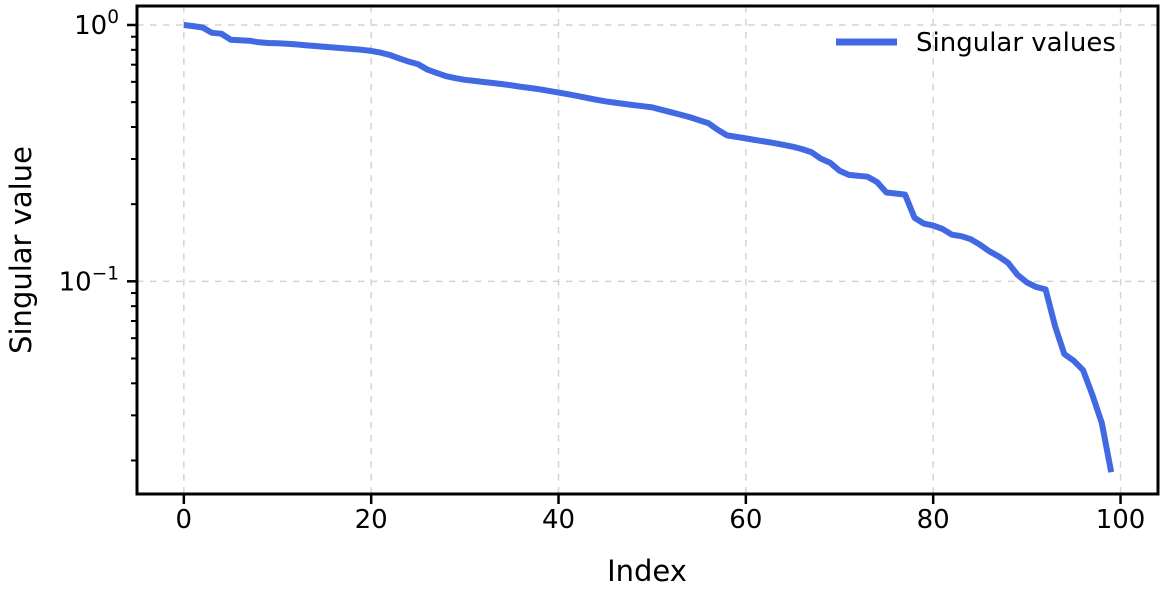  I want to click on x-tick-label: 40, so click(558, 520).